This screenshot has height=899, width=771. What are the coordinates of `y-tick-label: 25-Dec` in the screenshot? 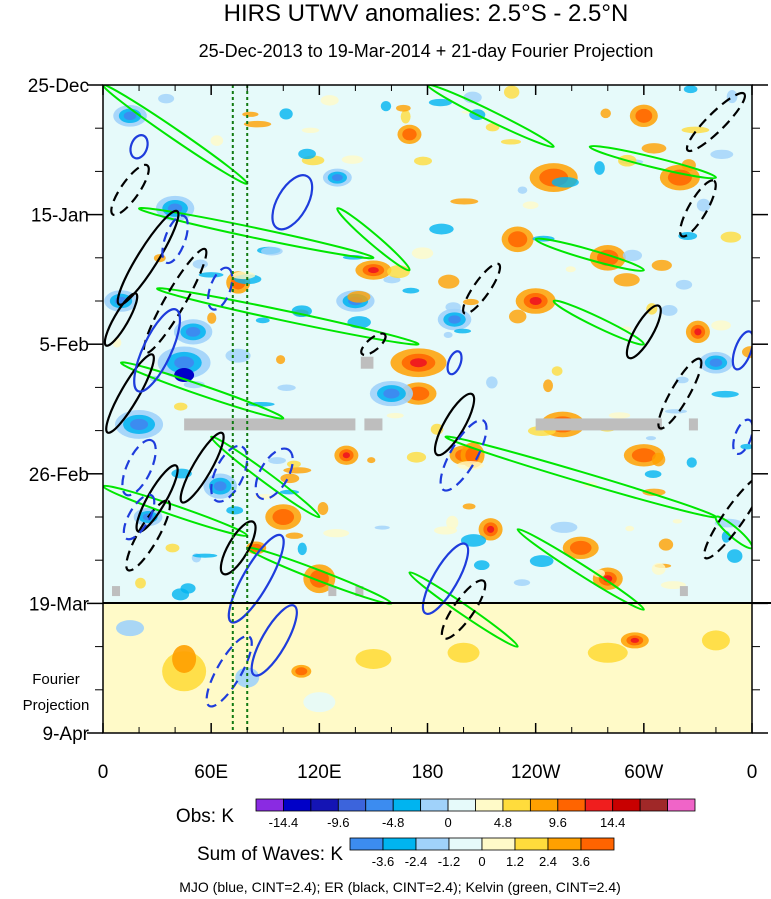 It's located at (58, 86).